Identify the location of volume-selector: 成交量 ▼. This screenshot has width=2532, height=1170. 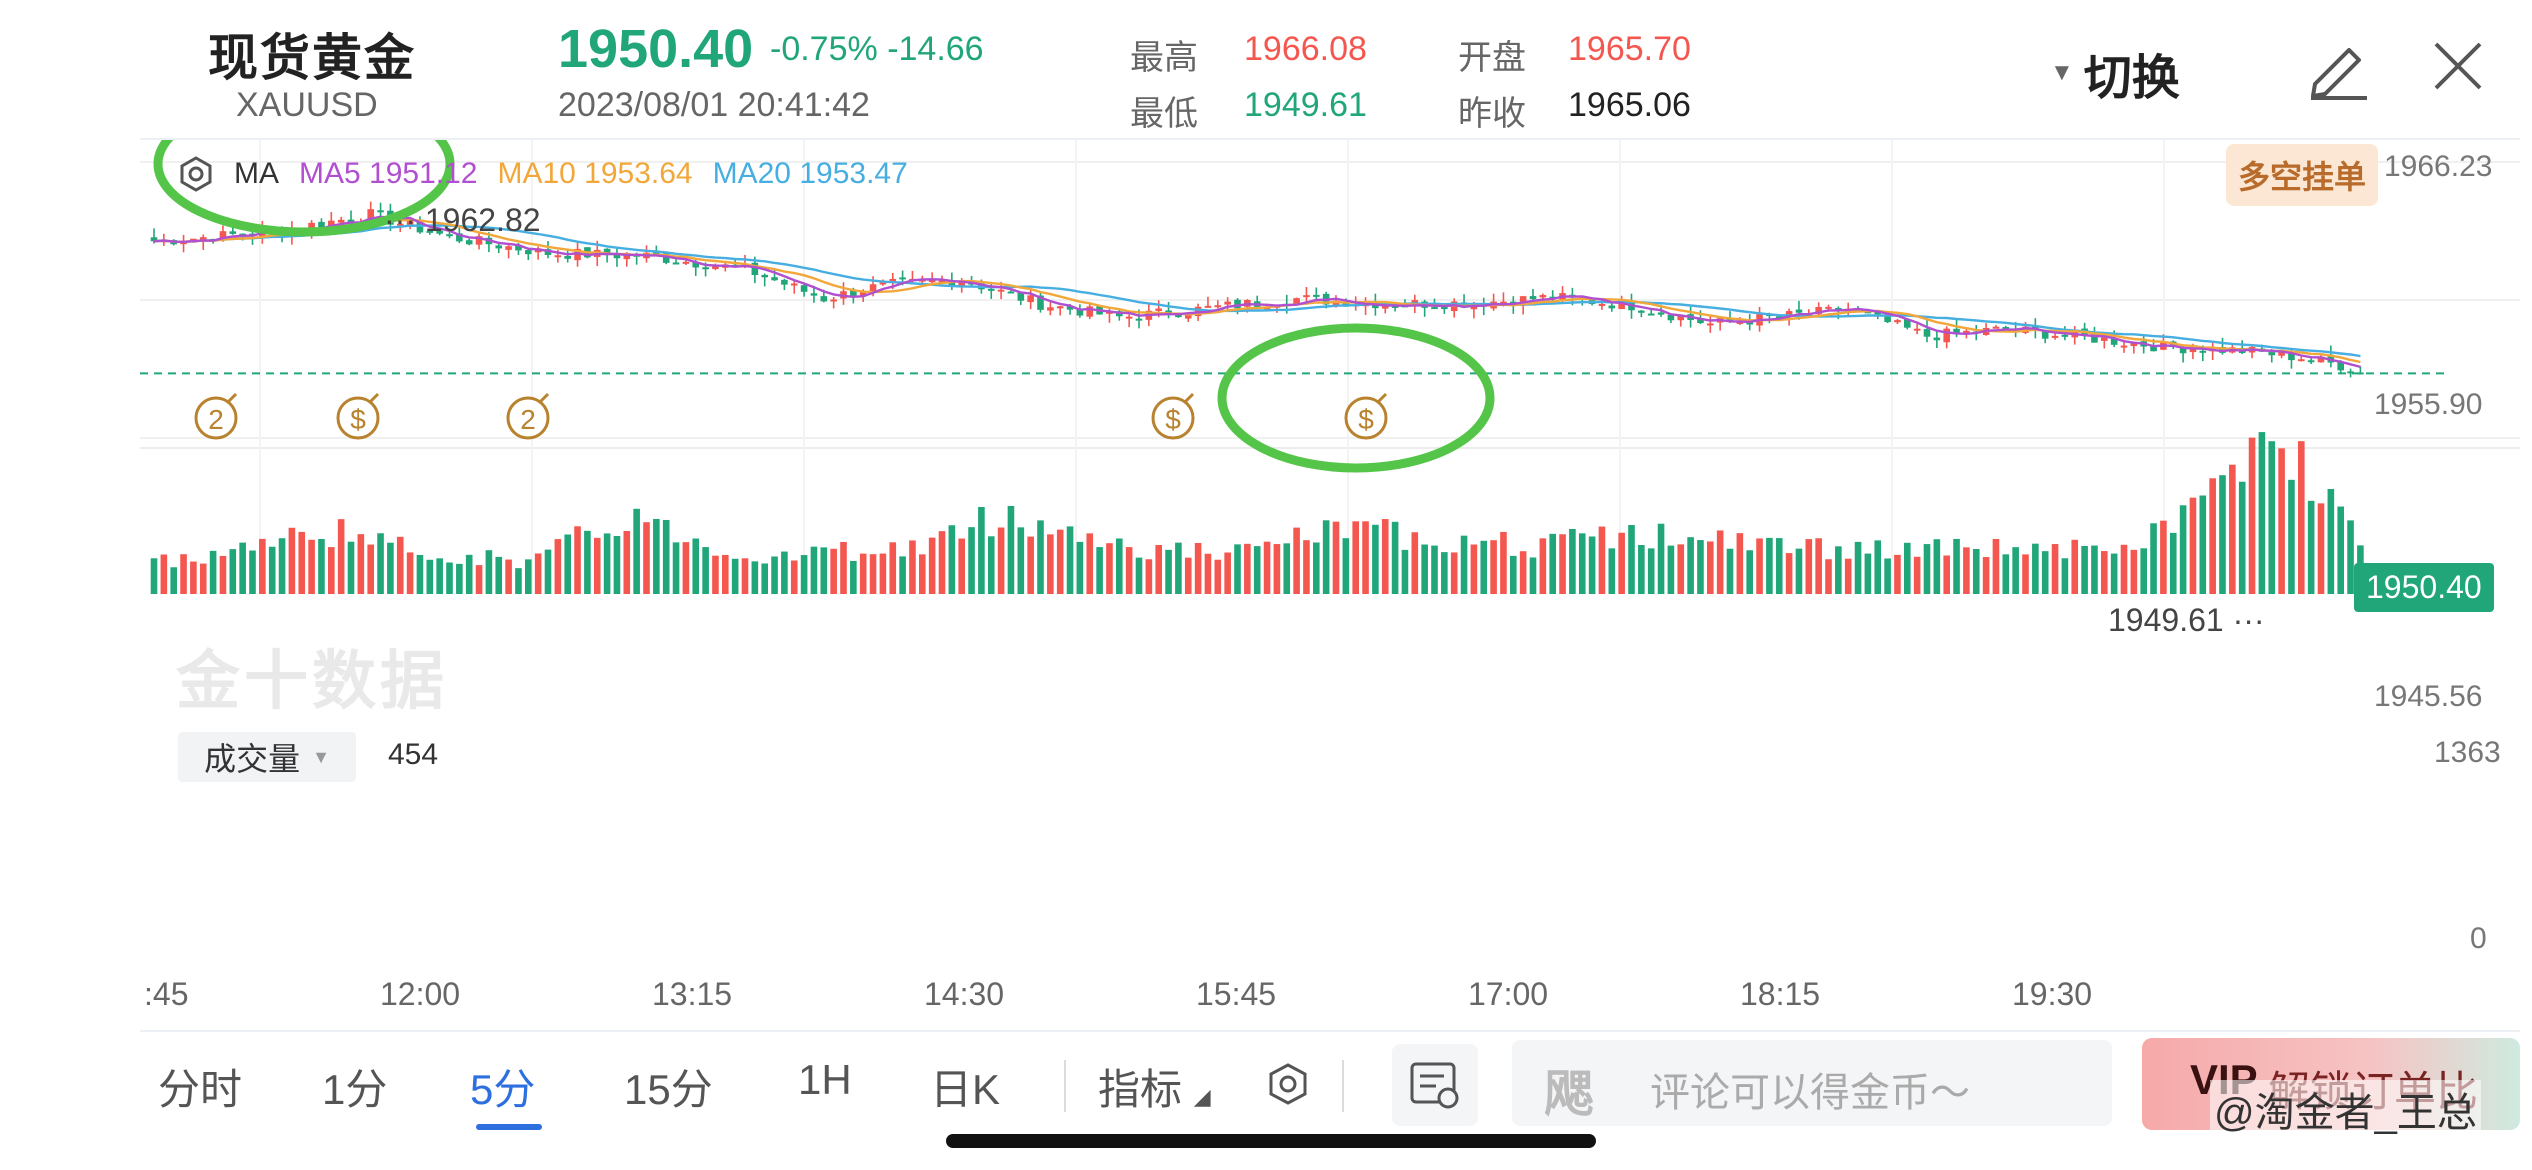
(267, 757).